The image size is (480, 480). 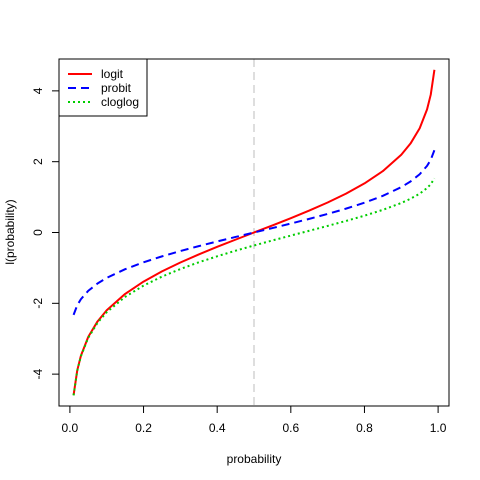 What do you see at coordinates (254, 459) in the screenshot?
I see `x-axis-title: probability` at bounding box center [254, 459].